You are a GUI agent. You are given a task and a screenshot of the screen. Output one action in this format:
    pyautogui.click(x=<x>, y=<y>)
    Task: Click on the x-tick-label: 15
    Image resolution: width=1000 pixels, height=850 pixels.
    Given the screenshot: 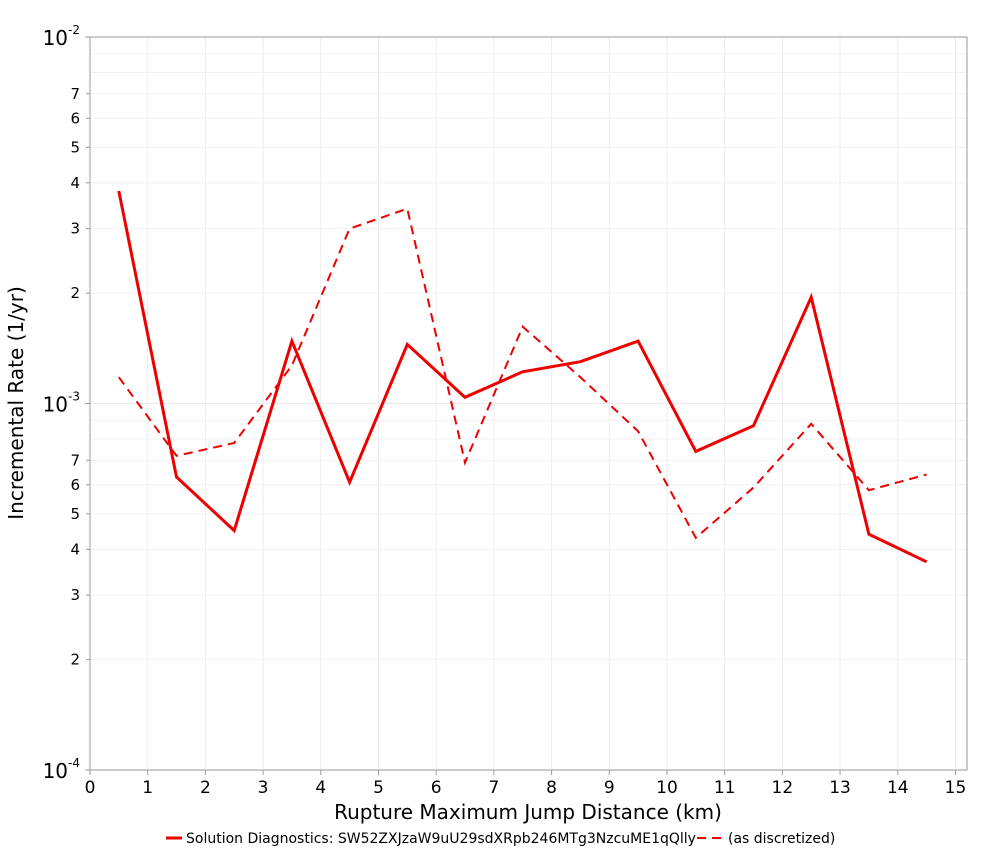 What is the action you would take?
    pyautogui.click(x=956, y=788)
    